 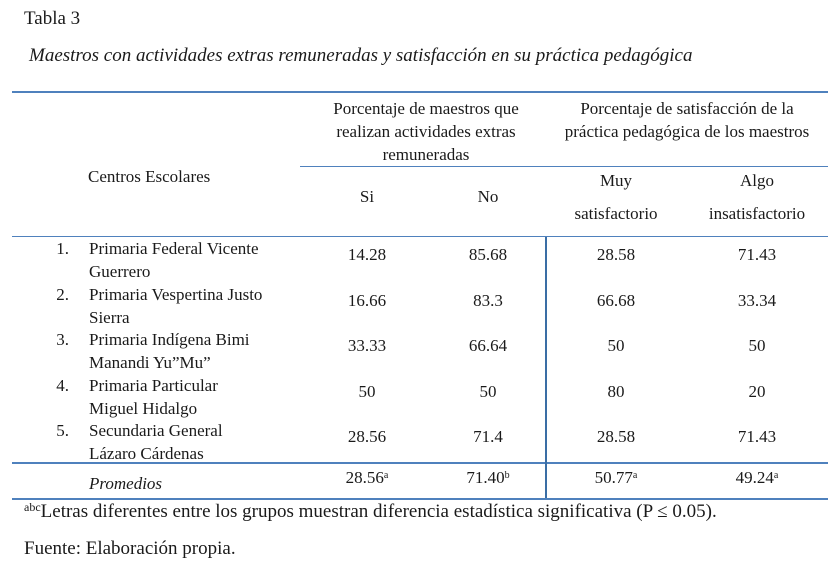 What do you see at coordinates (126, 483) in the screenshot?
I see `promedios-label: Promedios` at bounding box center [126, 483].